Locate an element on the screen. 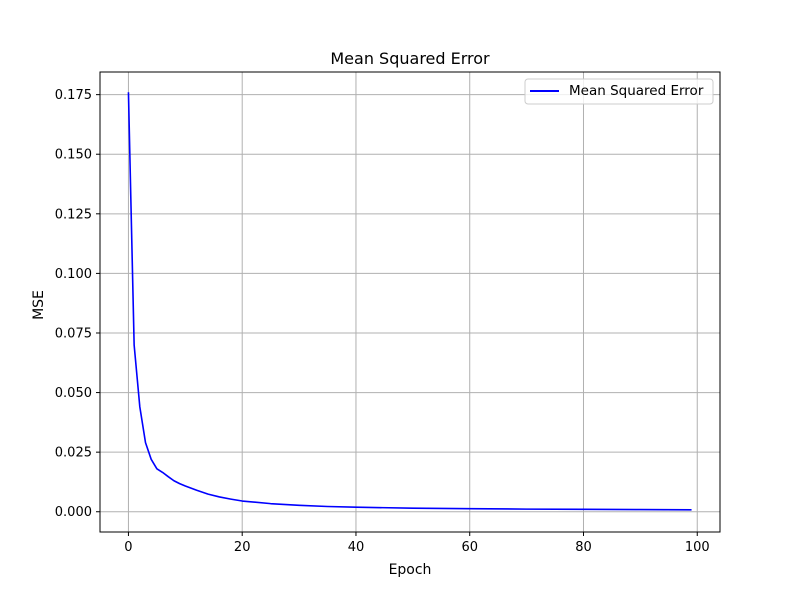 Image resolution: width=800 pixels, height=600 pixels. y-tick-label: 0.125 is located at coordinates (73, 214).